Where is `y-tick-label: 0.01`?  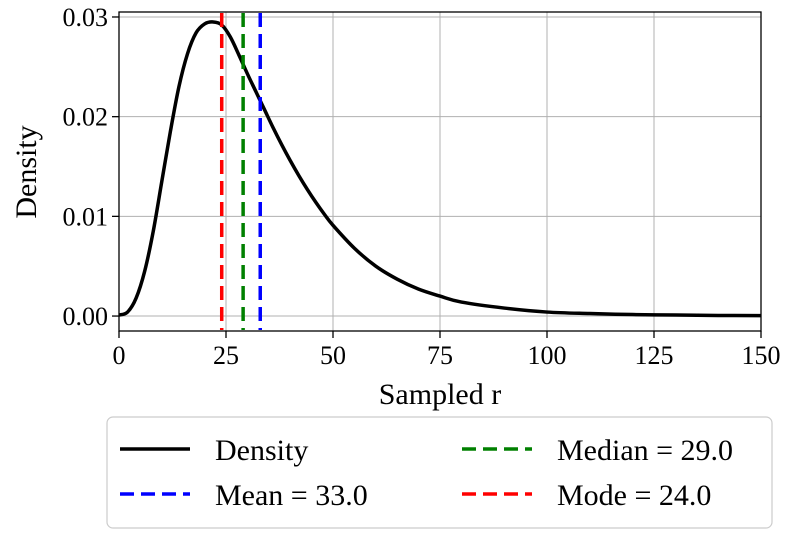 y-tick-label: 0.01 is located at coordinates (86, 216).